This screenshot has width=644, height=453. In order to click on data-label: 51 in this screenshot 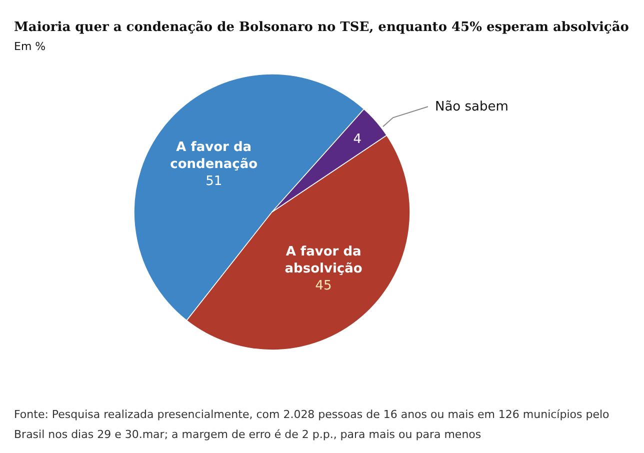, I will do `click(214, 182)`.